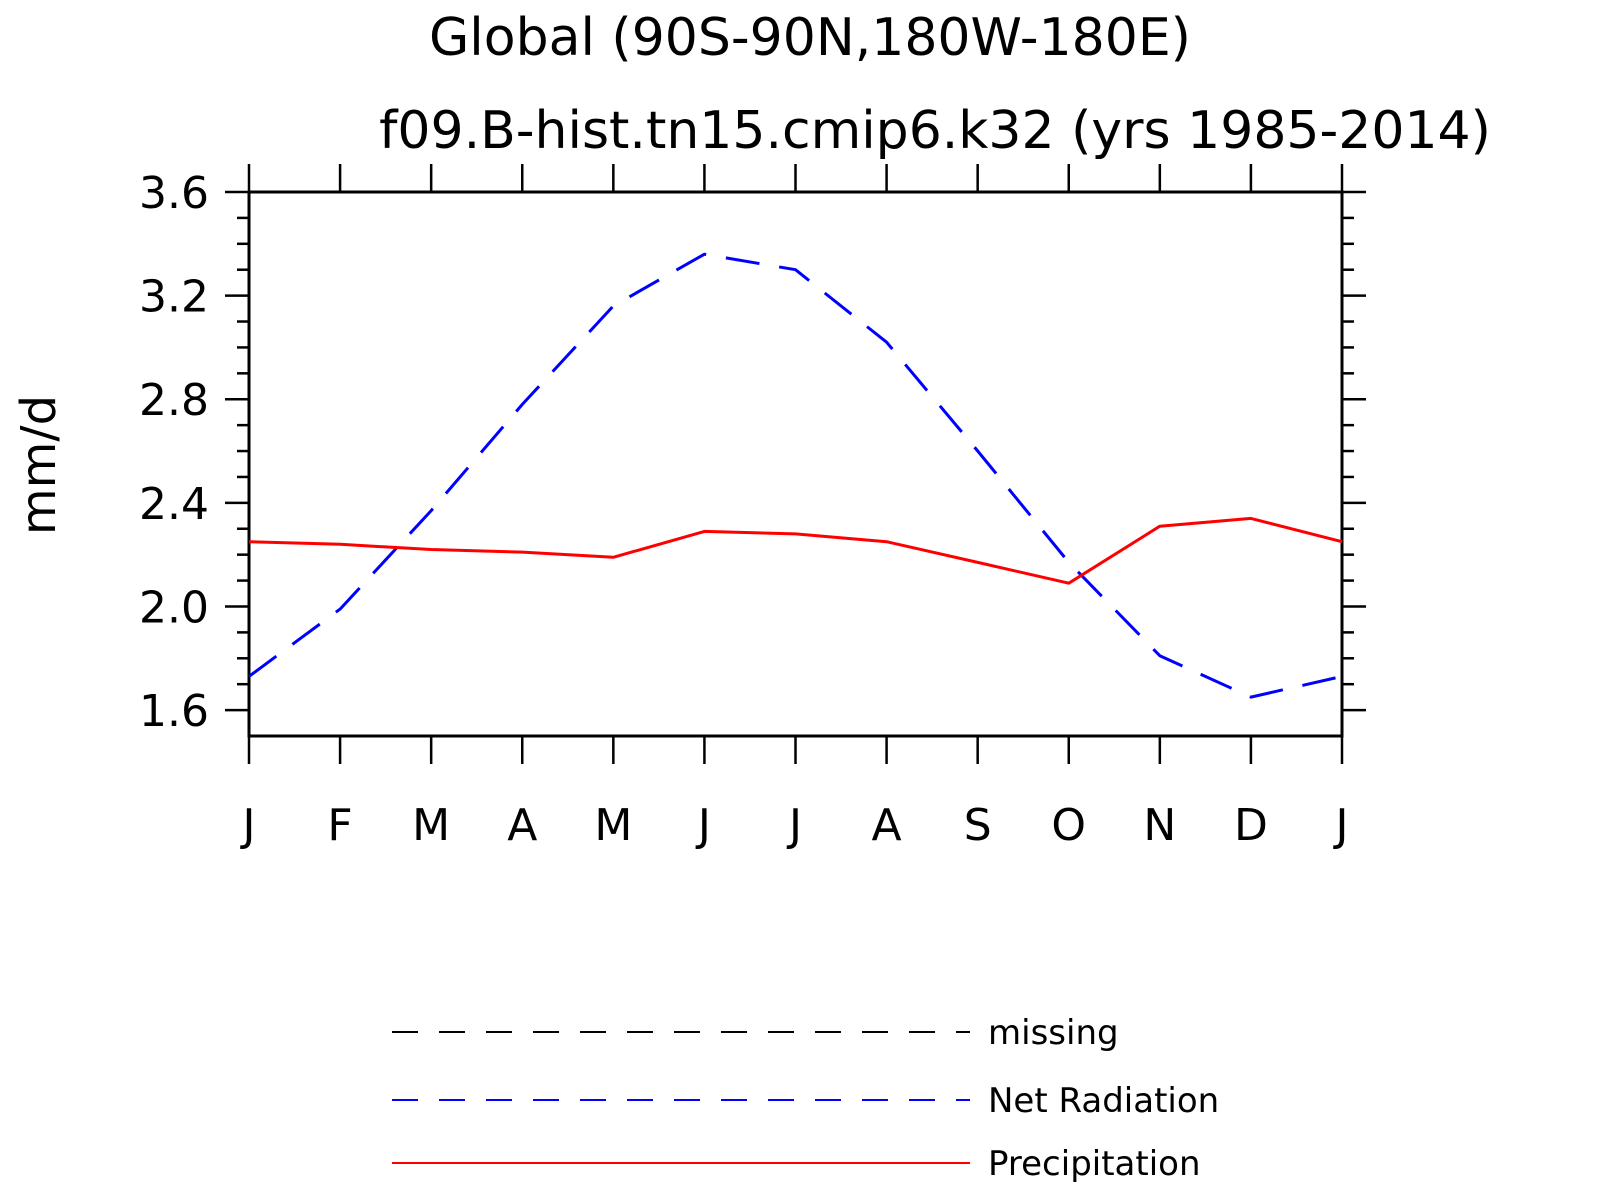 The height and width of the screenshot is (1184, 1622). What do you see at coordinates (1159, 825) in the screenshot?
I see `x-tick-label: N` at bounding box center [1159, 825].